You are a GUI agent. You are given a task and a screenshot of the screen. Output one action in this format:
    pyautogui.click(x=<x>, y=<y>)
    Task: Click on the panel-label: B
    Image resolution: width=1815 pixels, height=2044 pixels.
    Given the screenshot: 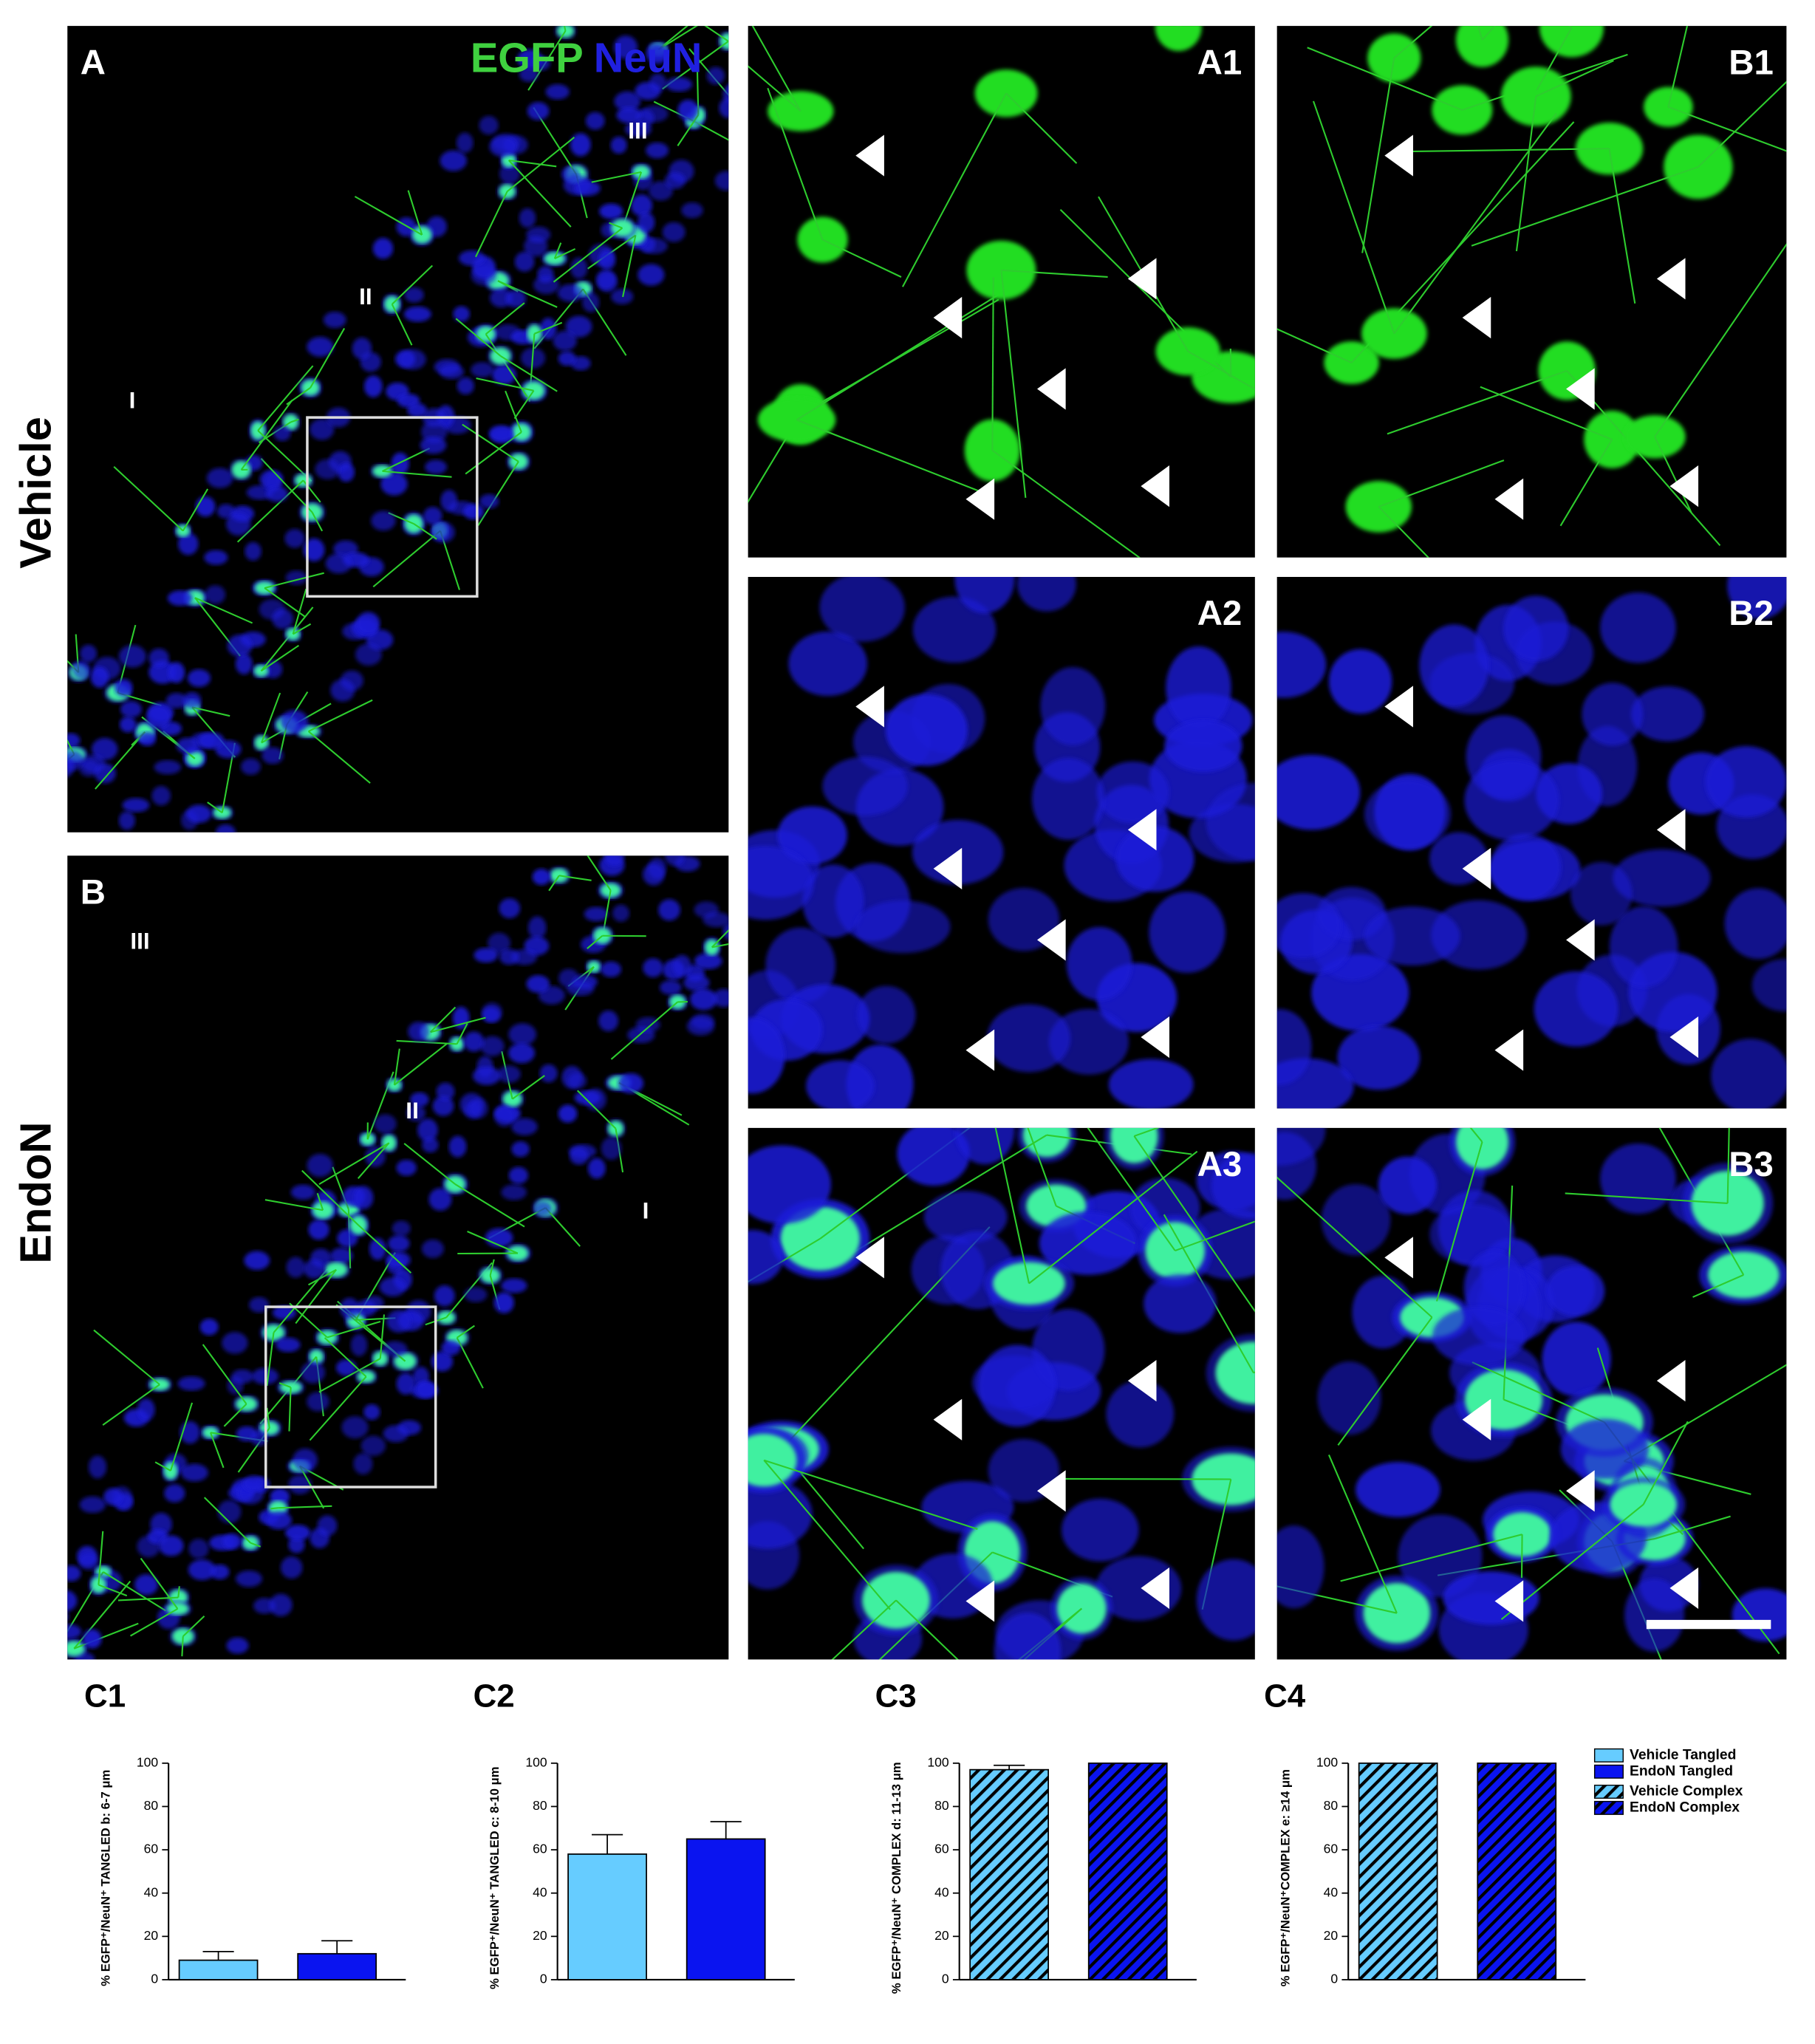 What is the action you would take?
    pyautogui.click(x=93, y=892)
    